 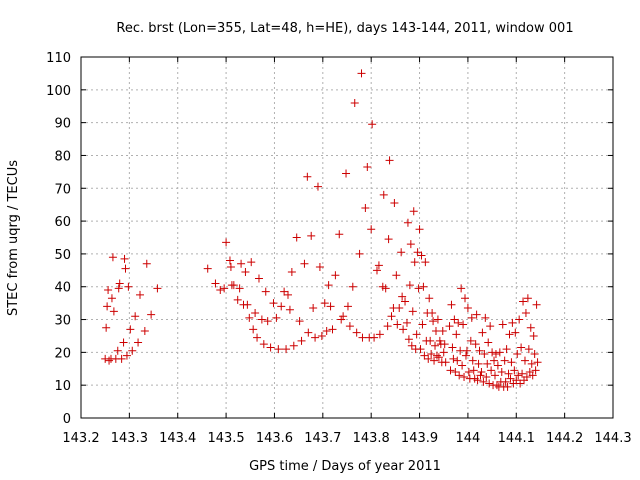 What do you see at coordinates (62, 124) in the screenshot?
I see `y-tick-label: 90` at bounding box center [62, 124].